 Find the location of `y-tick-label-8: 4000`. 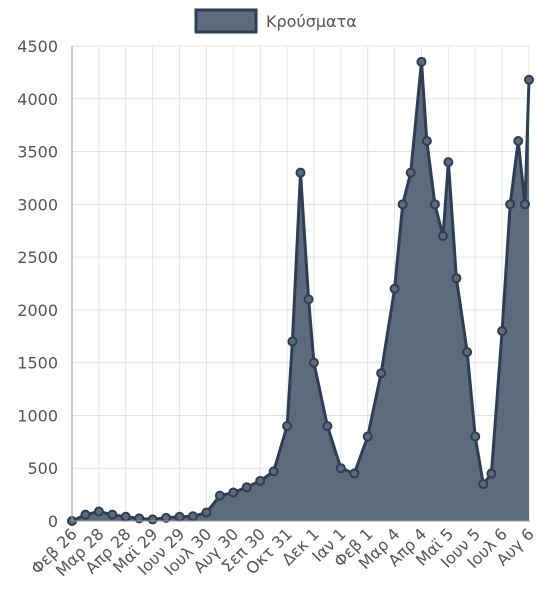

y-tick-label-8: 4000 is located at coordinates (37, 99).